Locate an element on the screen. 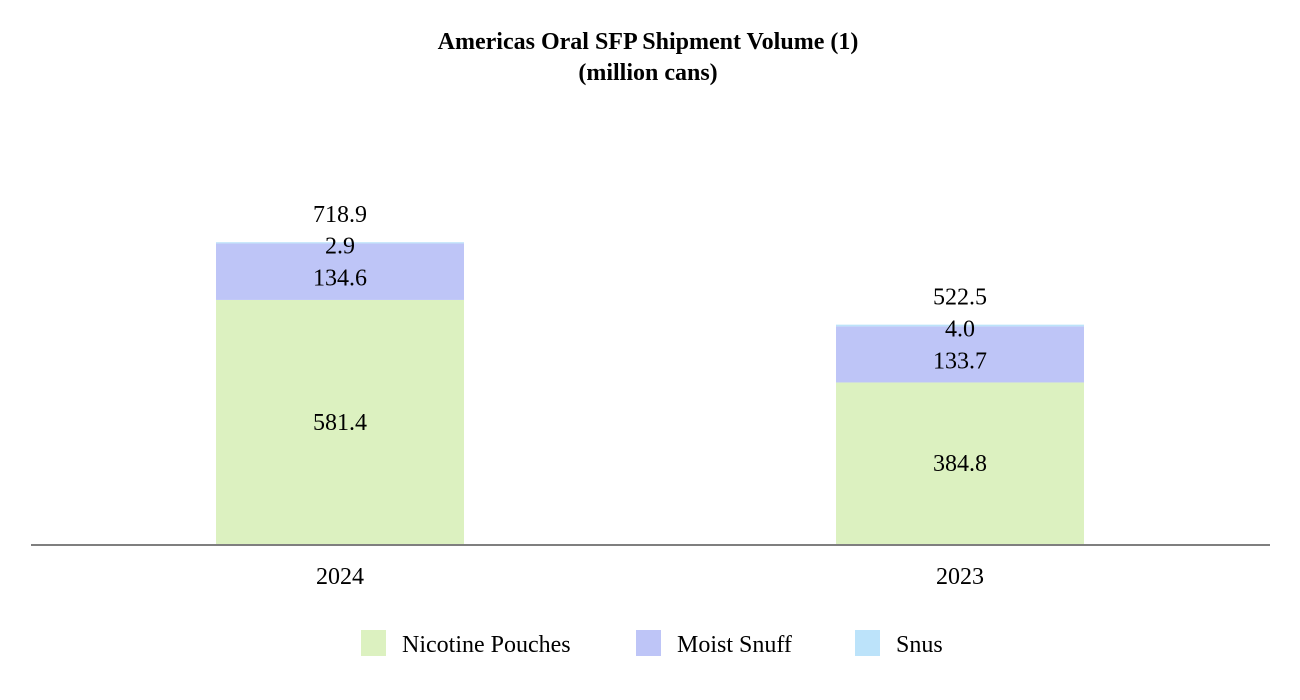  bar-segment-nicotine-pouches-2024 is located at coordinates (340, 421).